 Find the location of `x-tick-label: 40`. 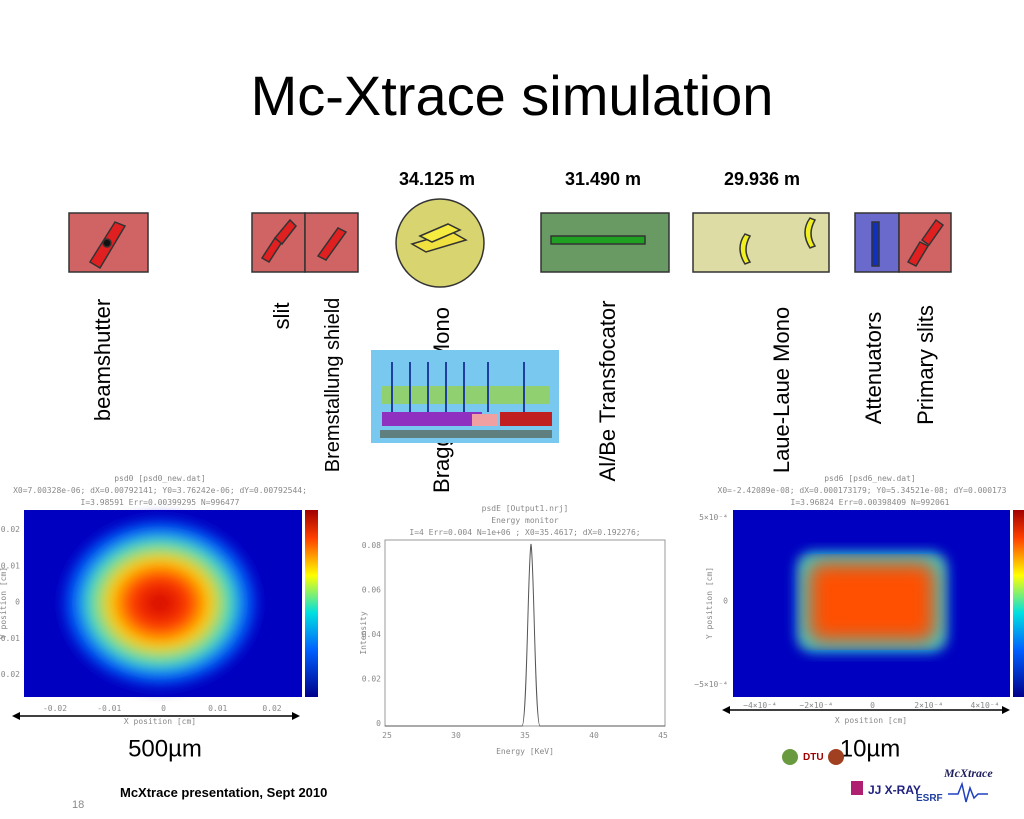

x-tick-label: 40 is located at coordinates (594, 735).